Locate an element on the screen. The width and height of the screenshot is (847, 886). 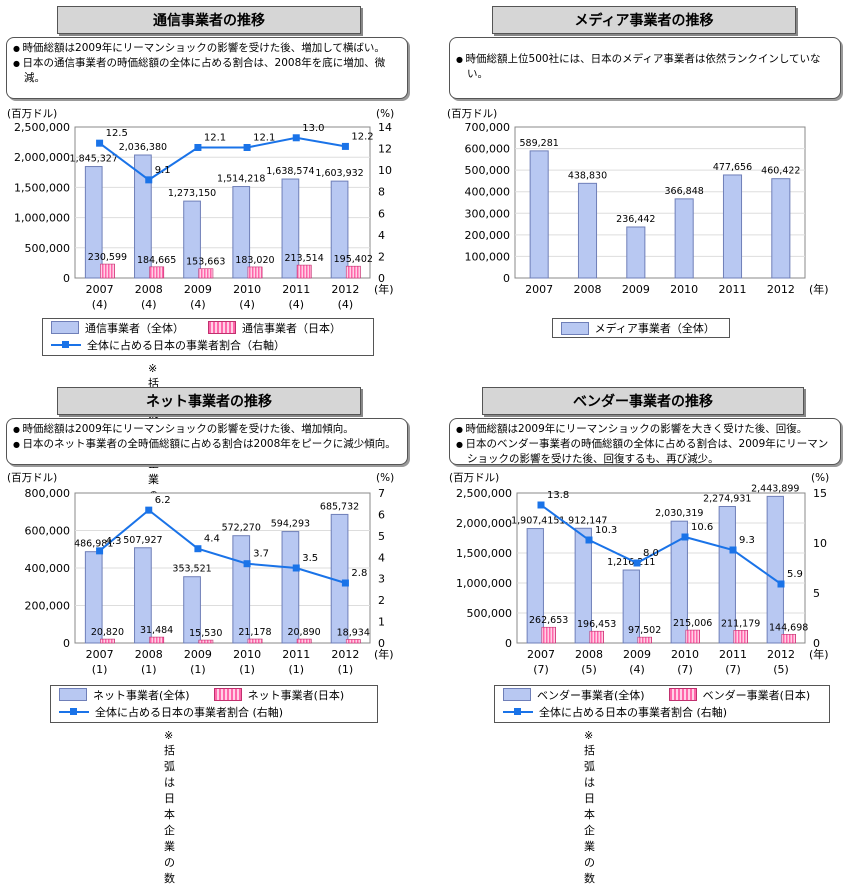
x-axis-suffix: (年) is located at coordinates (819, 289).